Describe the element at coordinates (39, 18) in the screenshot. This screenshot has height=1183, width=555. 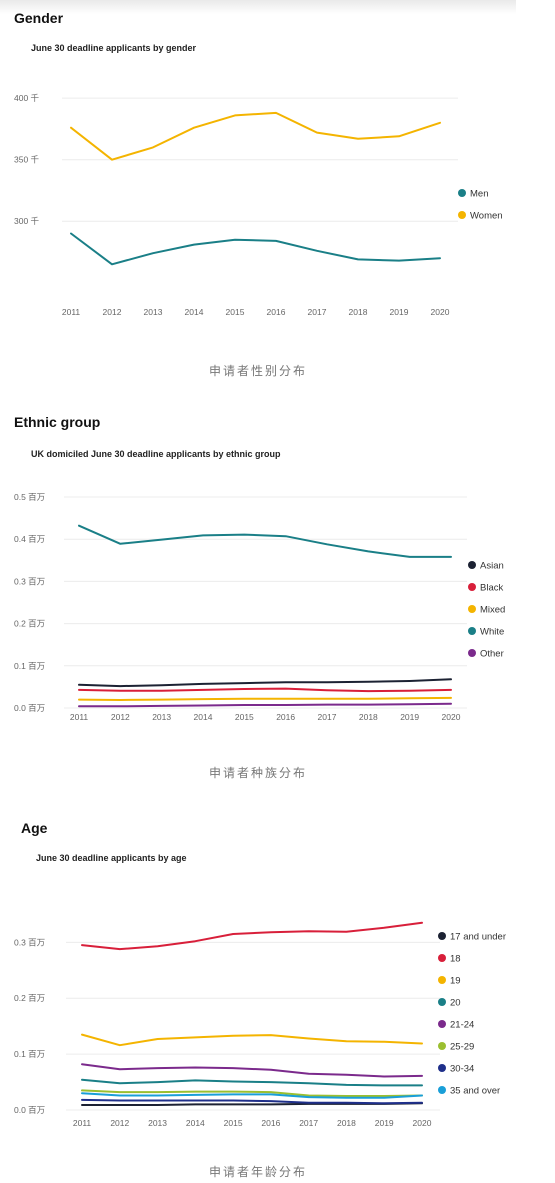
I see `section-heading: Gender` at that location.